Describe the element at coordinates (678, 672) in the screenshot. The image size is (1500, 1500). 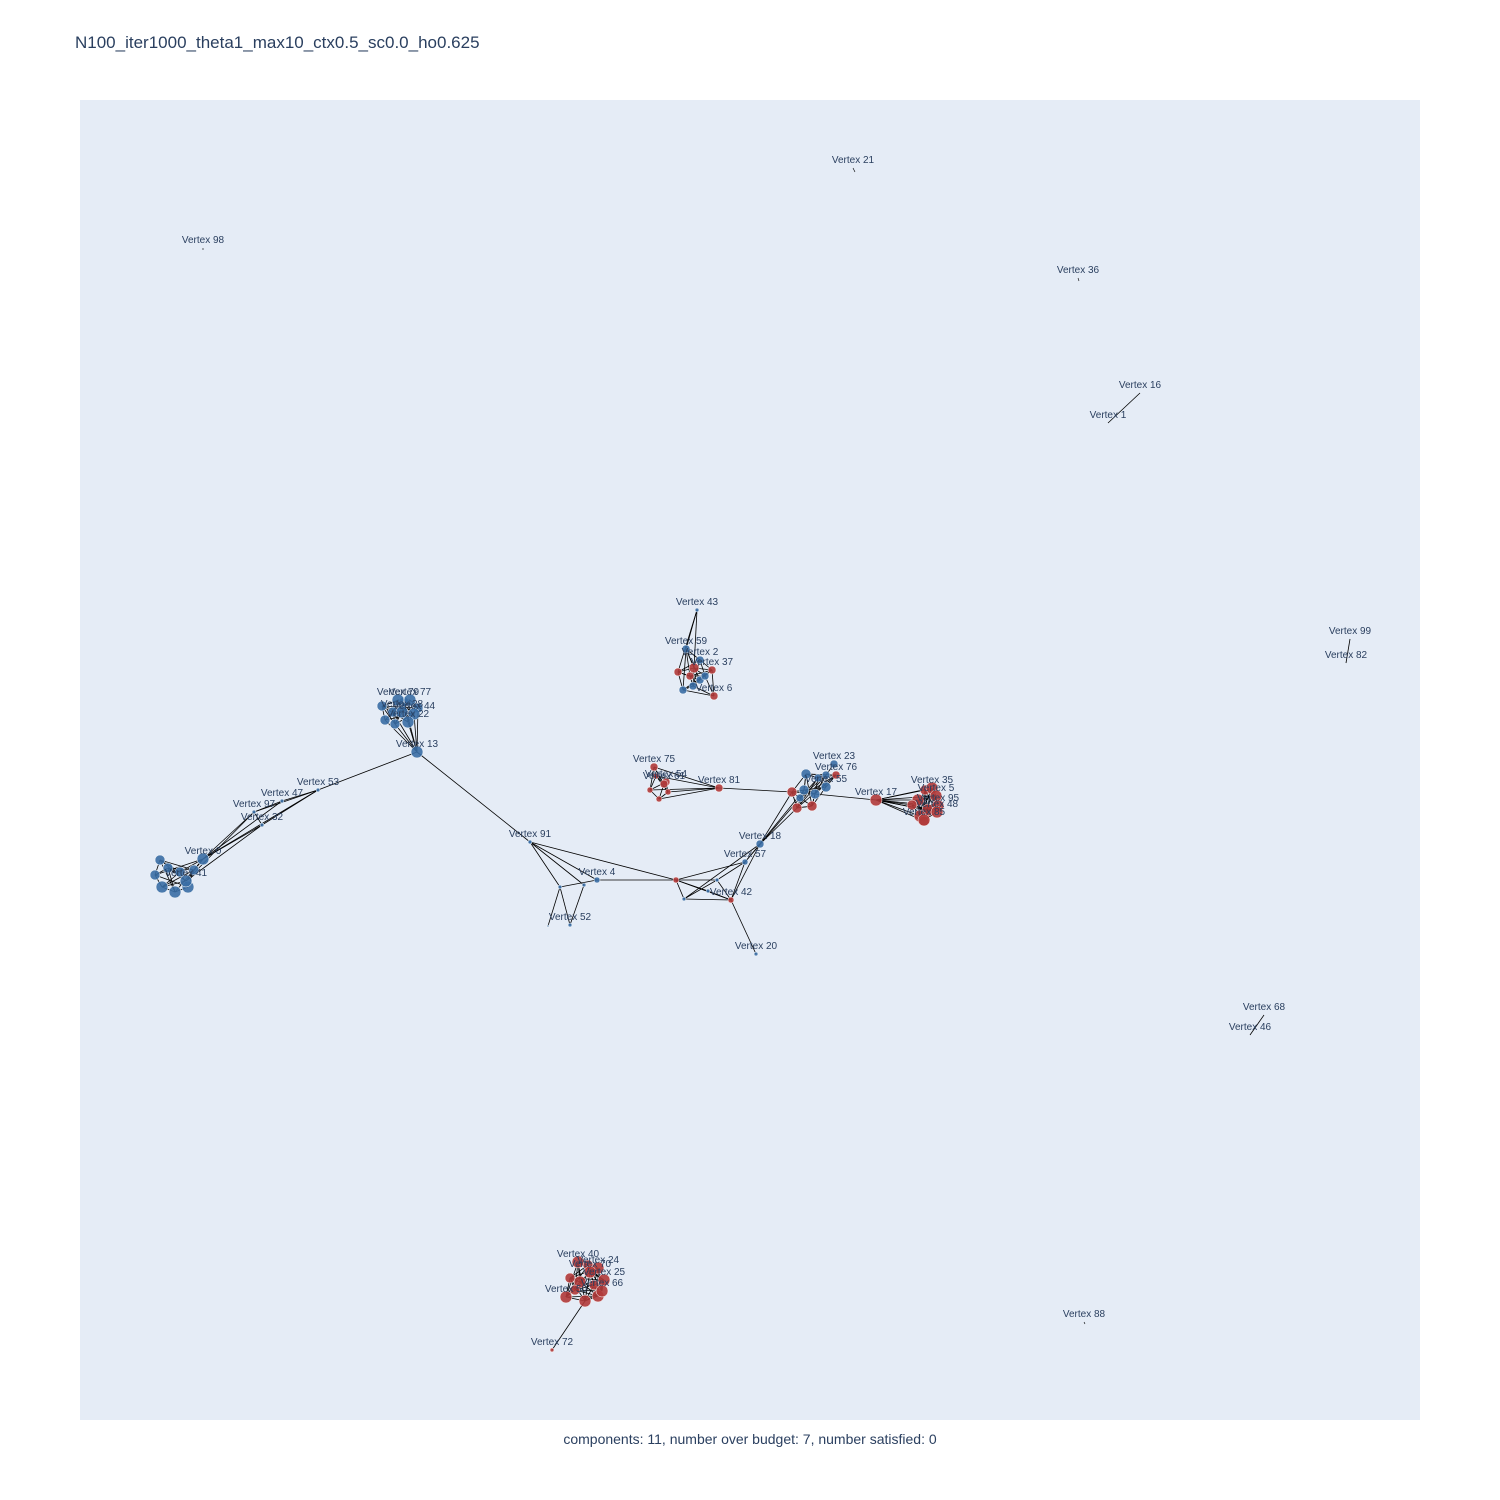
I see `node-a4` at that location.